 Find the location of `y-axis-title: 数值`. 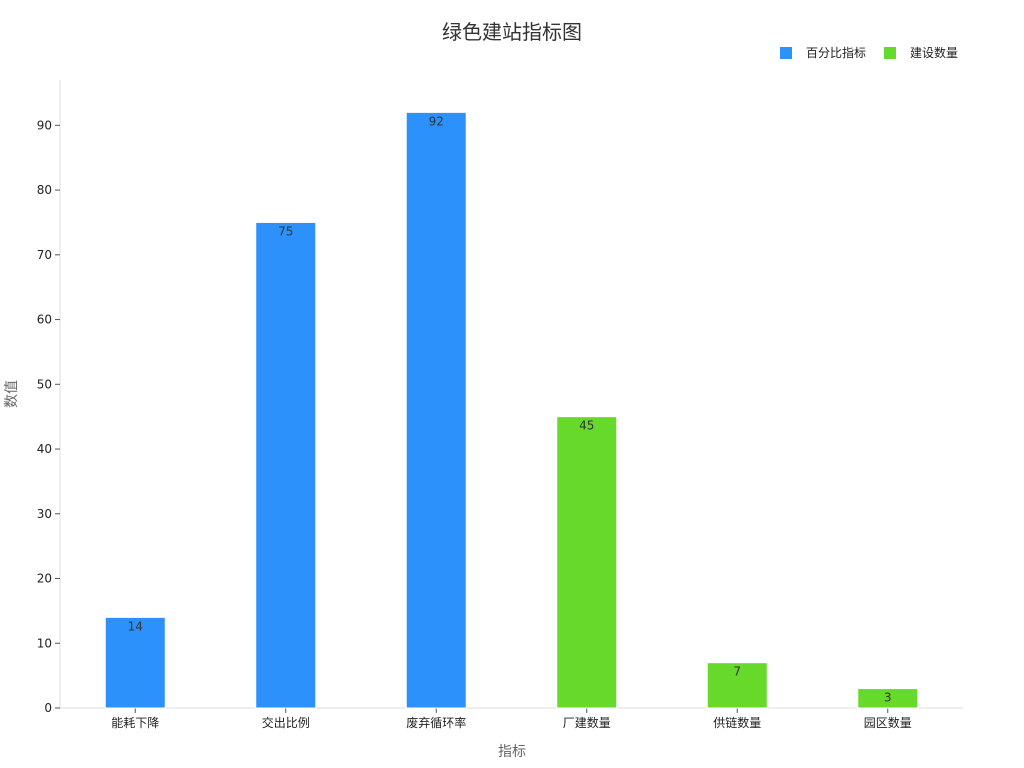

y-axis-title: 数值 is located at coordinates (12, 394).